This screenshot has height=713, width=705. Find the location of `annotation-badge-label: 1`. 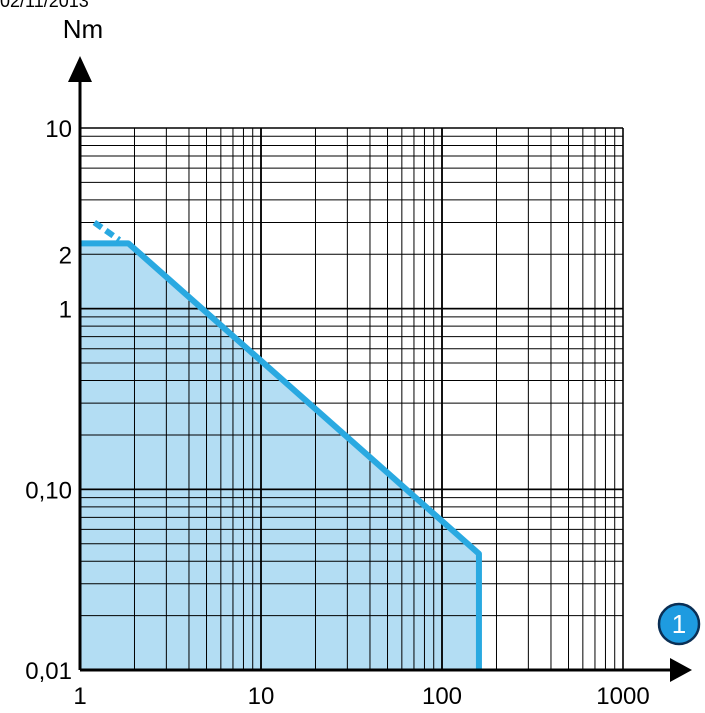

annotation-badge-label: 1 is located at coordinates (679, 624).